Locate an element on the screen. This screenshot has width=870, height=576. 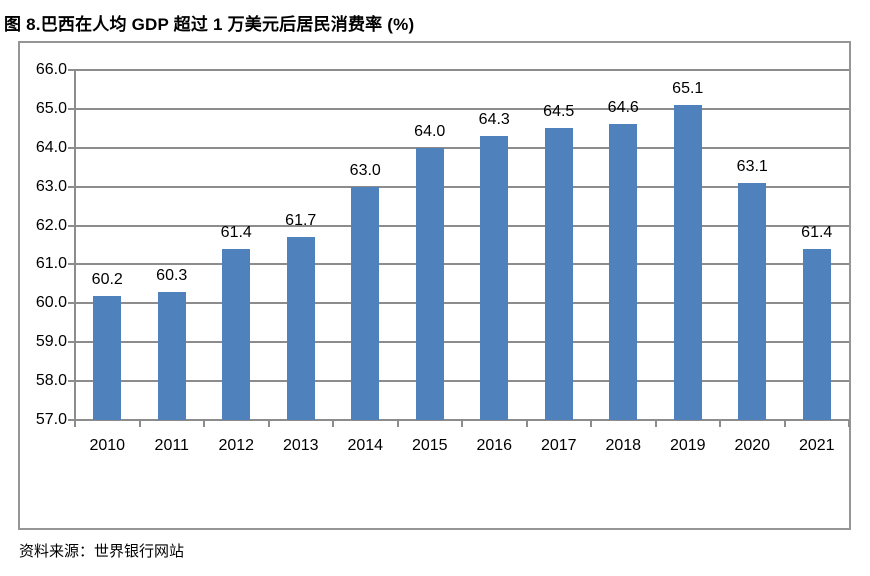
x-axis-category-label: 2016 is located at coordinates (494, 445).